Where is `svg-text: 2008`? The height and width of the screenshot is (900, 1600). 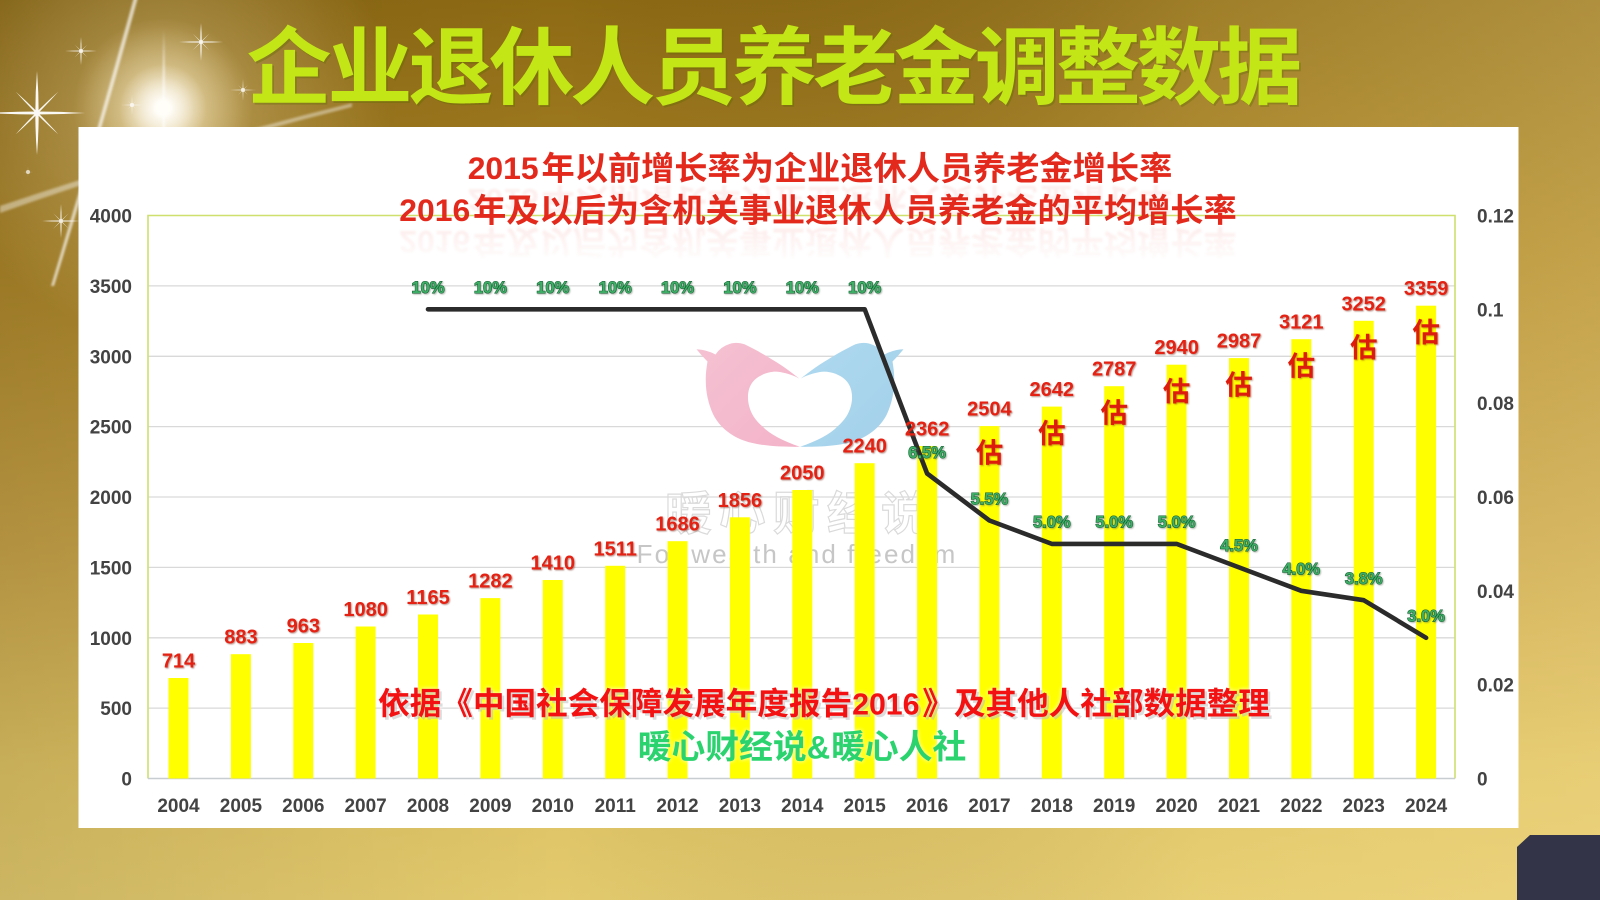
svg-text: 2008 is located at coordinates (428, 806).